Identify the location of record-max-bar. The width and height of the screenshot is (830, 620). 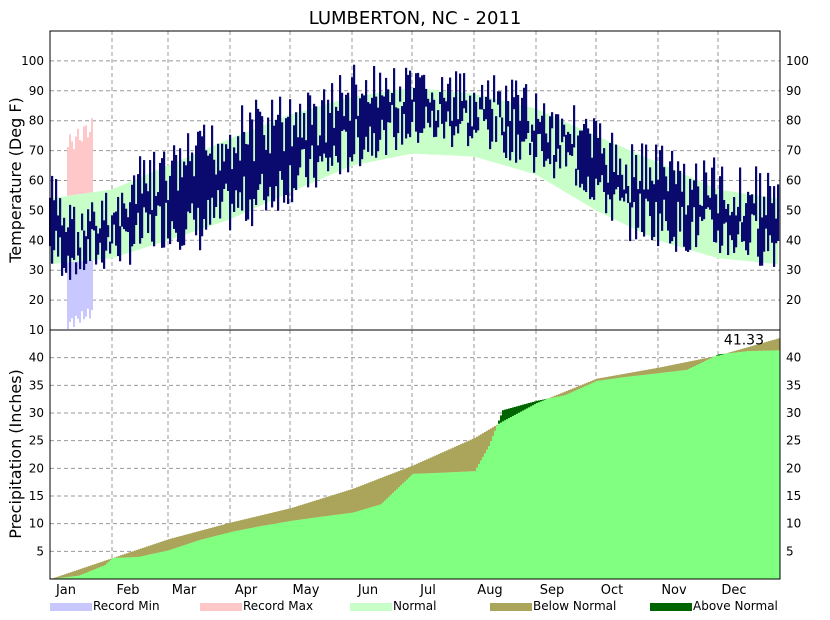
(78, 161).